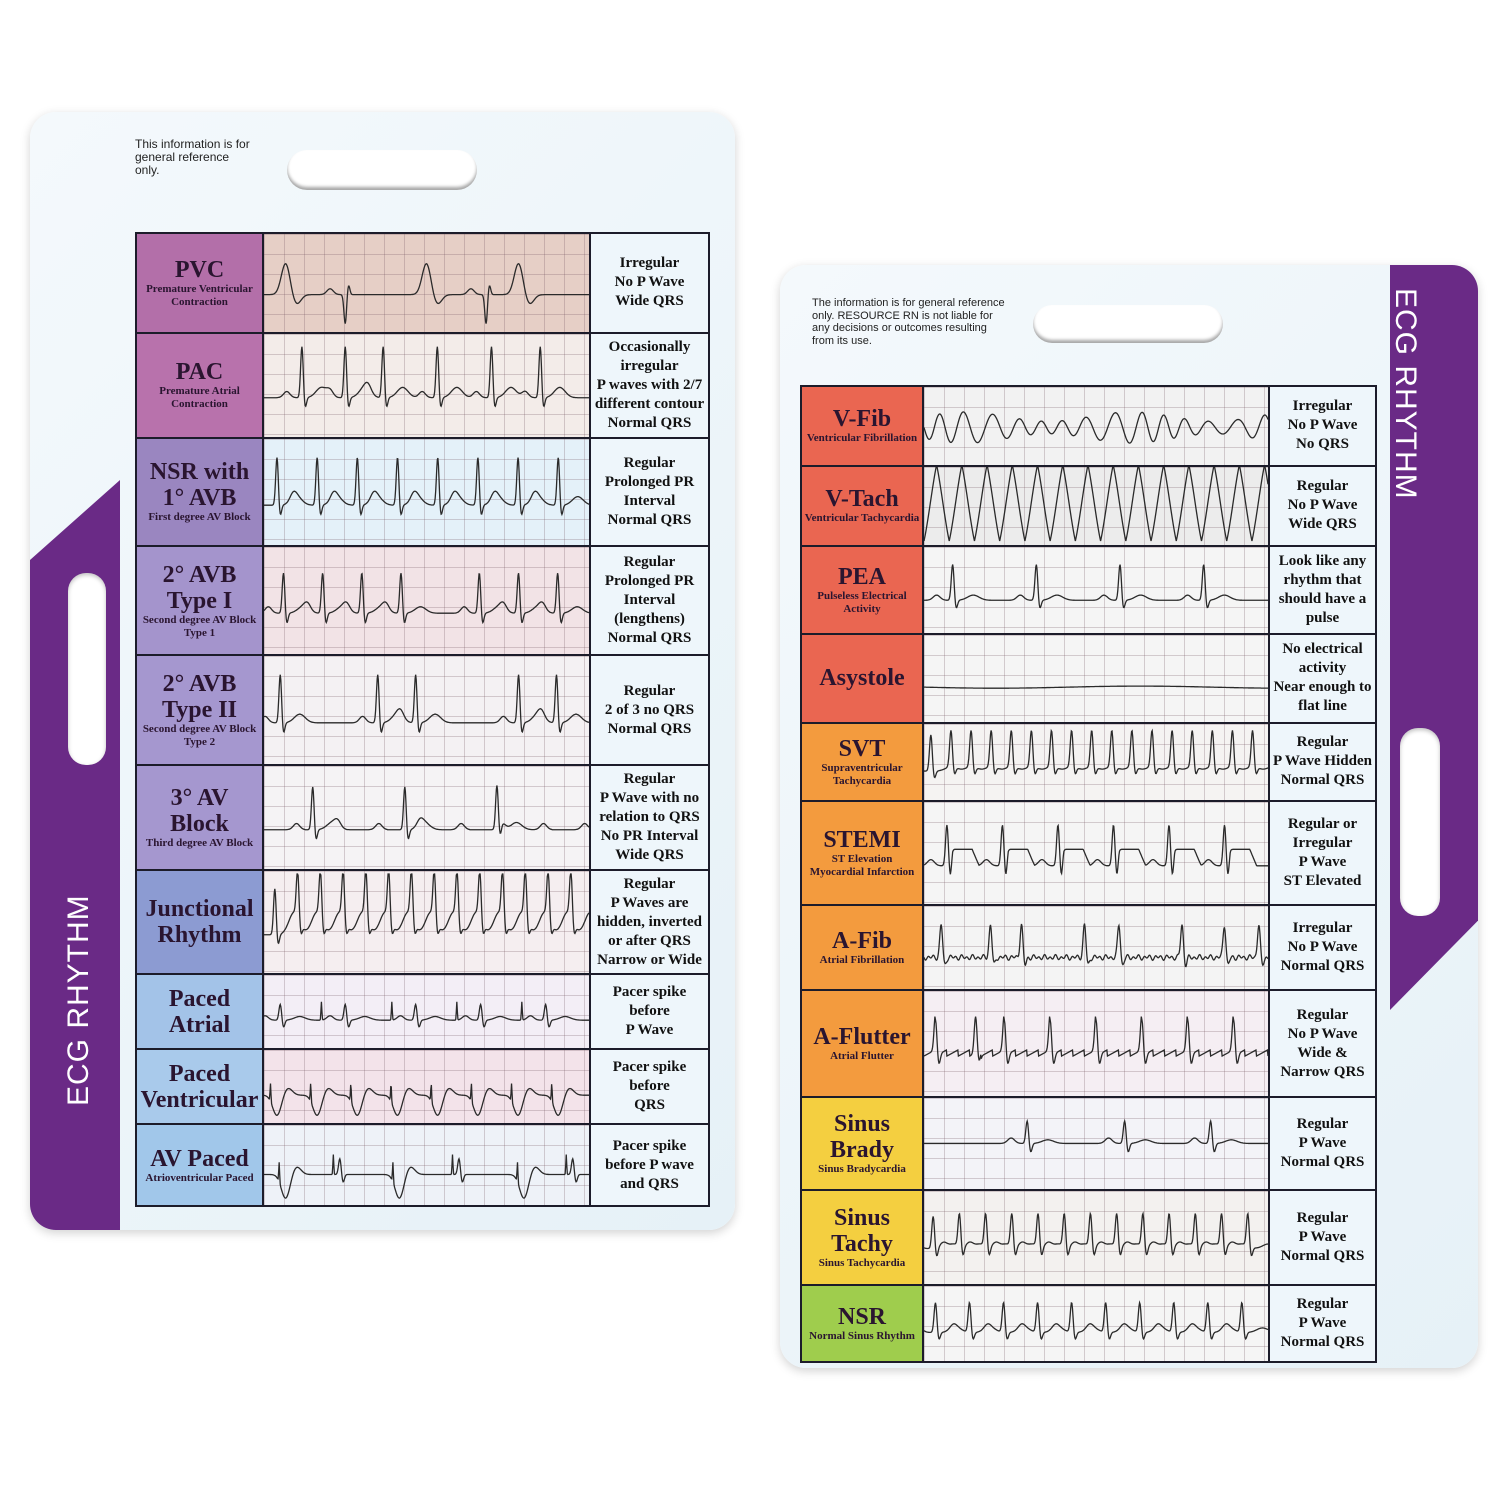 The width and height of the screenshot is (1500, 1500). I want to click on rhythm-description: Irregular No P Wave Wide QRS, so click(649, 283).